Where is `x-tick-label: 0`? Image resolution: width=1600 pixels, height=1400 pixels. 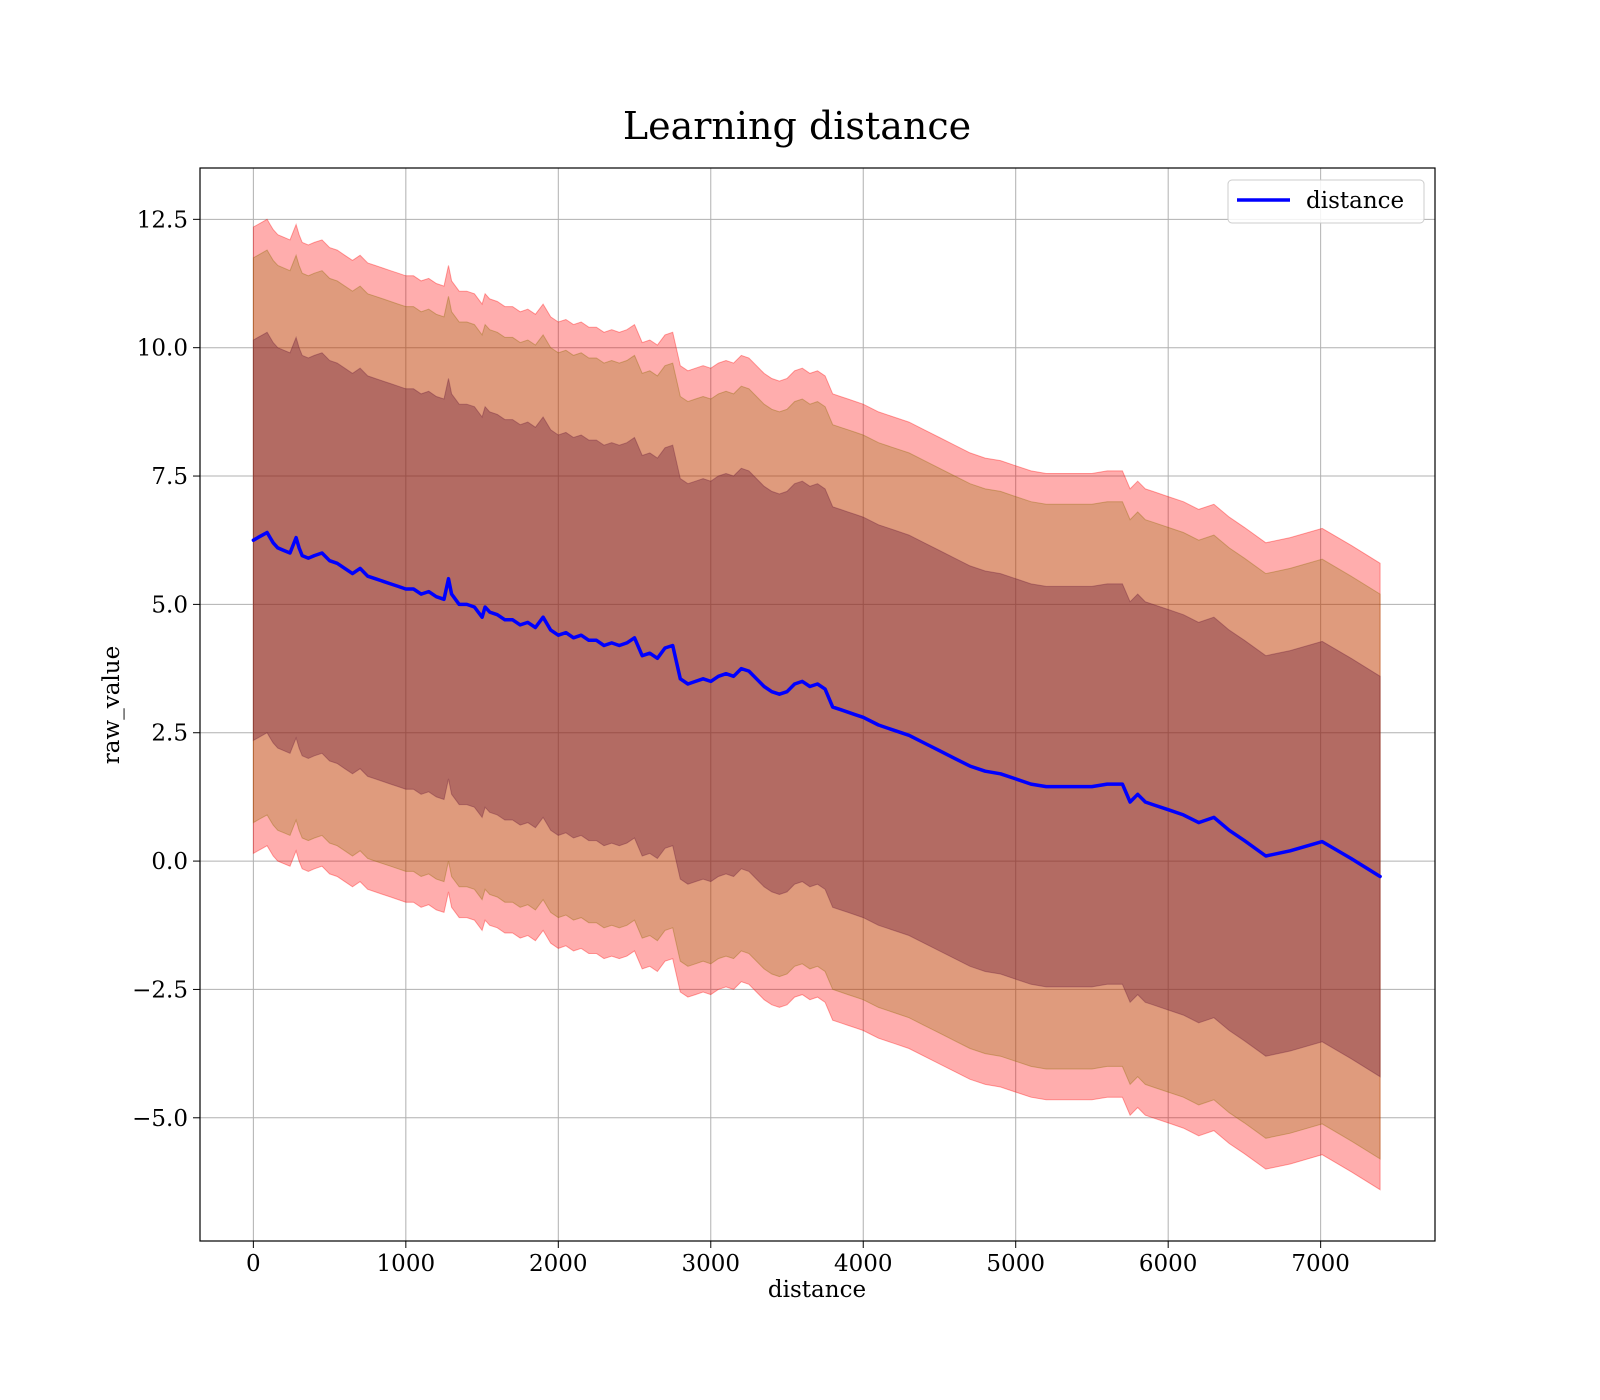 x-tick-label: 0 is located at coordinates (253, 1264).